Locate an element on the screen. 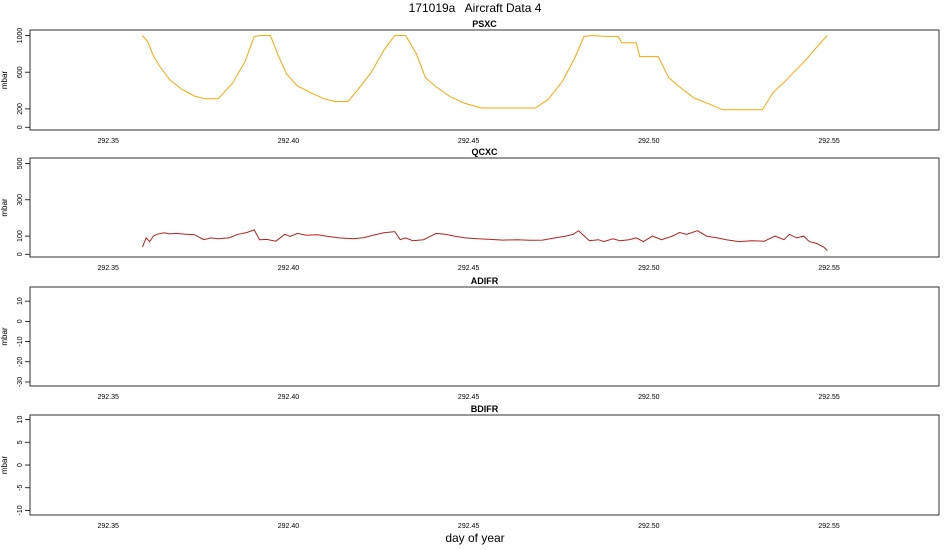 This screenshot has height=550, width=950. panel-title: BDIFR is located at coordinates (485, 409).